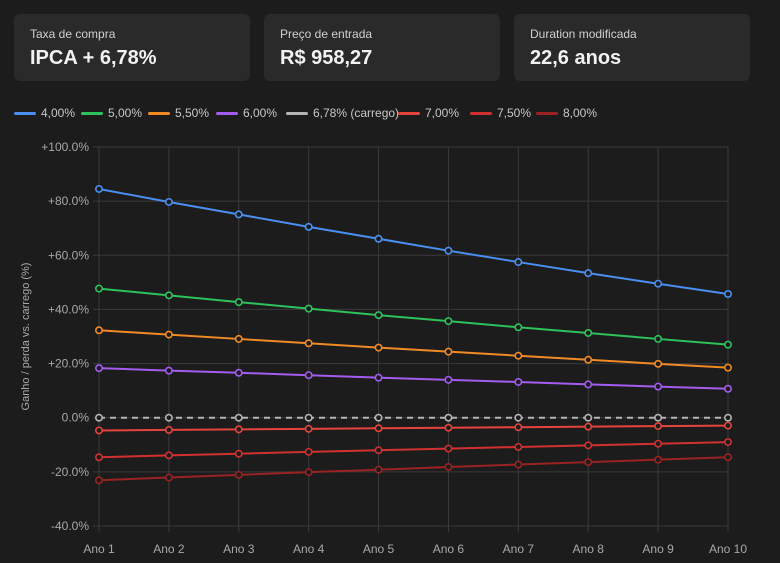  What do you see at coordinates (356, 113) in the screenshot?
I see `legend-label: 6,78% (carrego)` at bounding box center [356, 113].